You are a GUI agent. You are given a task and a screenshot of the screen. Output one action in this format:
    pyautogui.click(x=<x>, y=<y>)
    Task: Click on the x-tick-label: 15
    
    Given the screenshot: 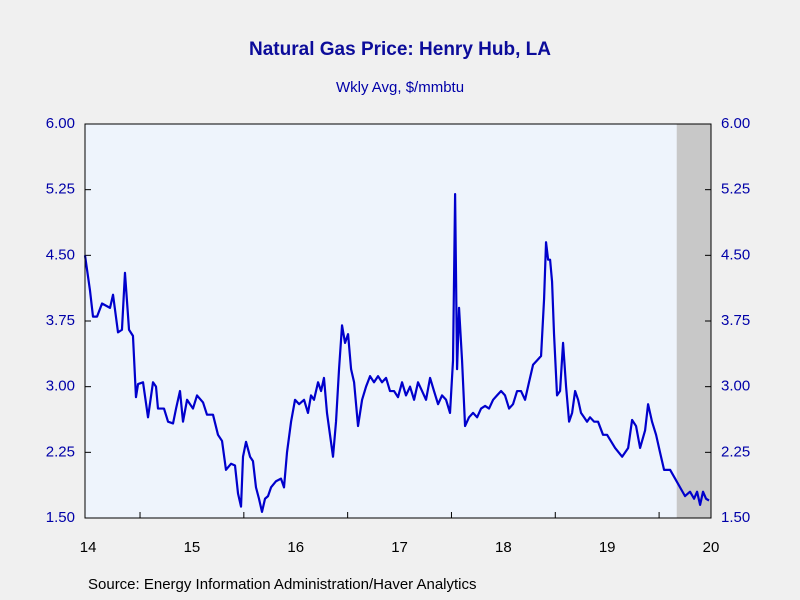 What is the action you would take?
    pyautogui.click(x=192, y=547)
    